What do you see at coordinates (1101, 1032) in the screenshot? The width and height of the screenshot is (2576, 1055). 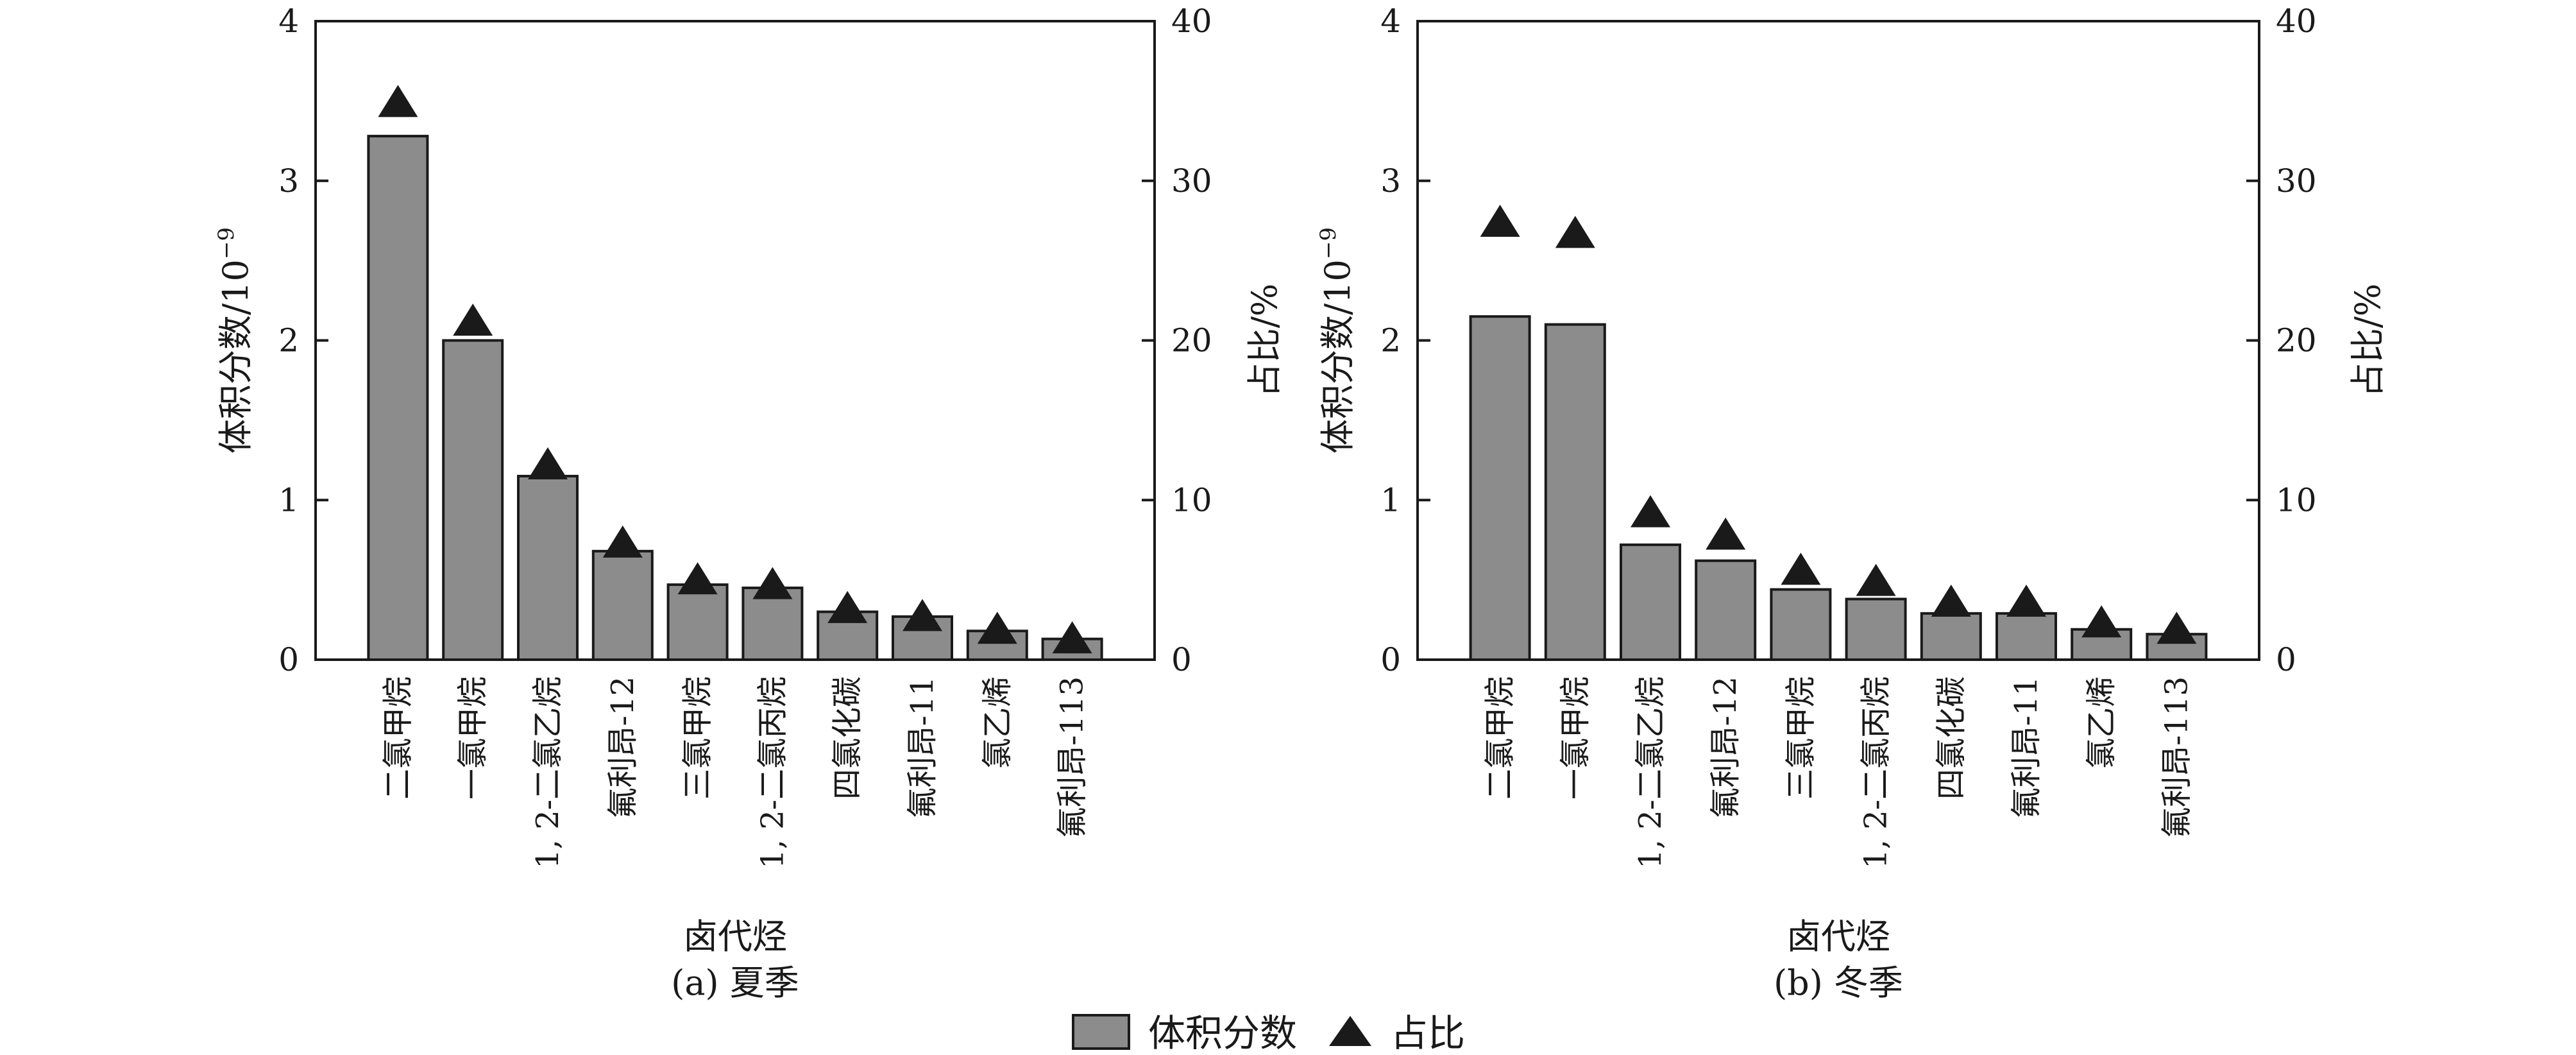 I see `legend-bar-swatch` at bounding box center [1101, 1032].